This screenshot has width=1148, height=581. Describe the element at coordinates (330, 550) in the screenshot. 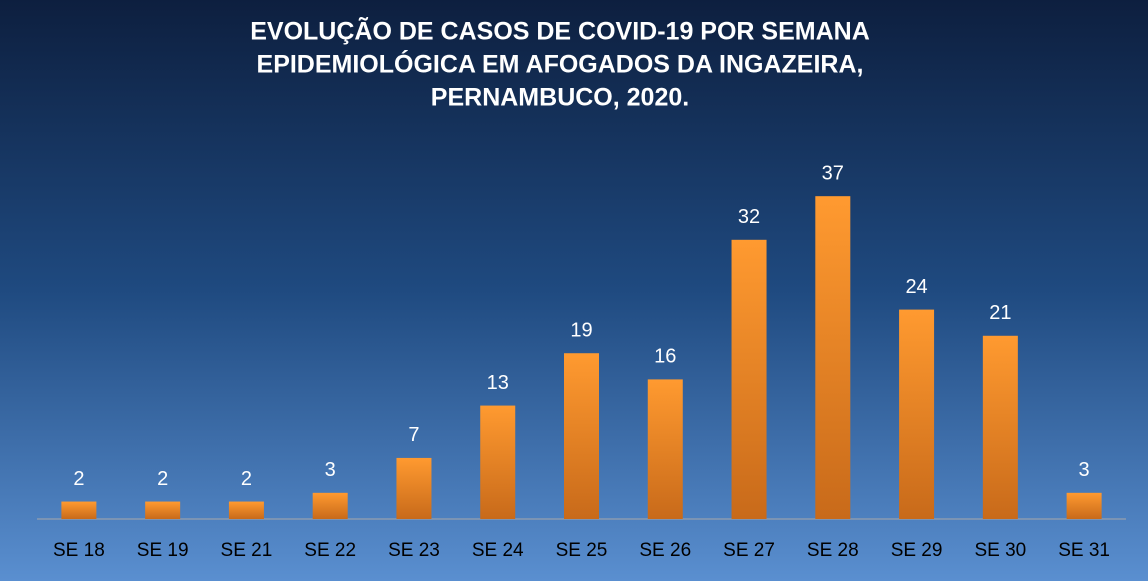

I see `x-tick-label: SE 22` at that location.